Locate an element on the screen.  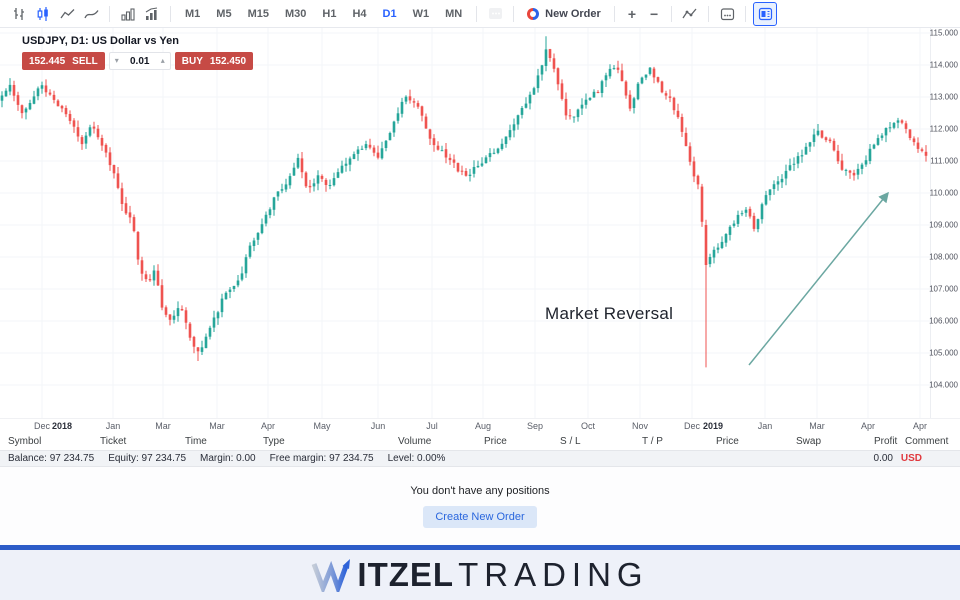
volume-box: ▾ 0.01 ▴ is located at coordinates (139, 61).